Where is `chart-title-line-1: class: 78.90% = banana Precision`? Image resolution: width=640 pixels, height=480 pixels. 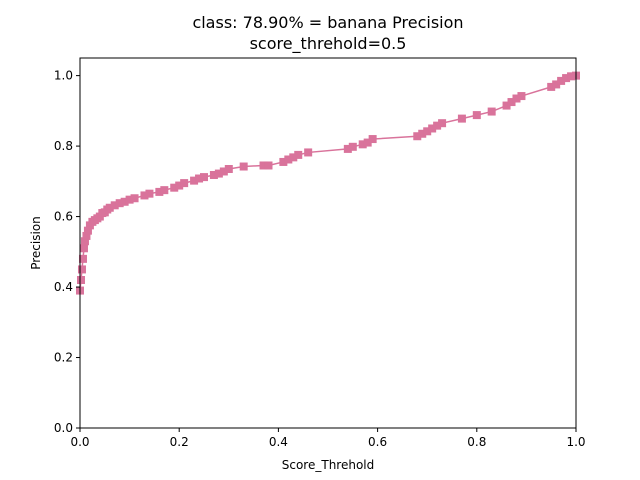
chart-title-line-1: class: 78.90% = banana Precision is located at coordinates (327, 22).